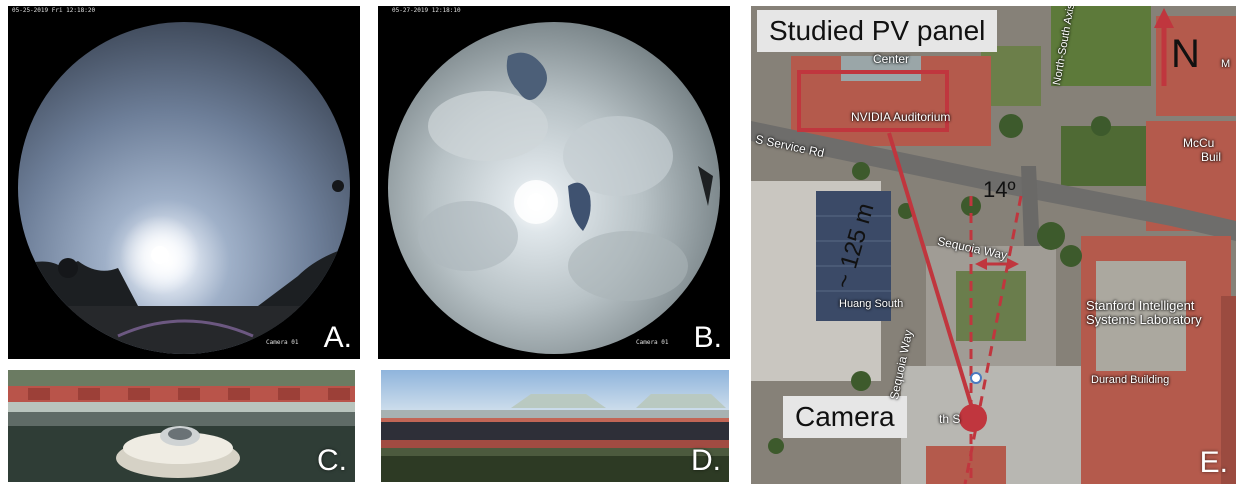 The width and height of the screenshot is (1236, 486). Describe the element at coordinates (999, 189) in the screenshot. I see `angle-label: 14º` at that location.